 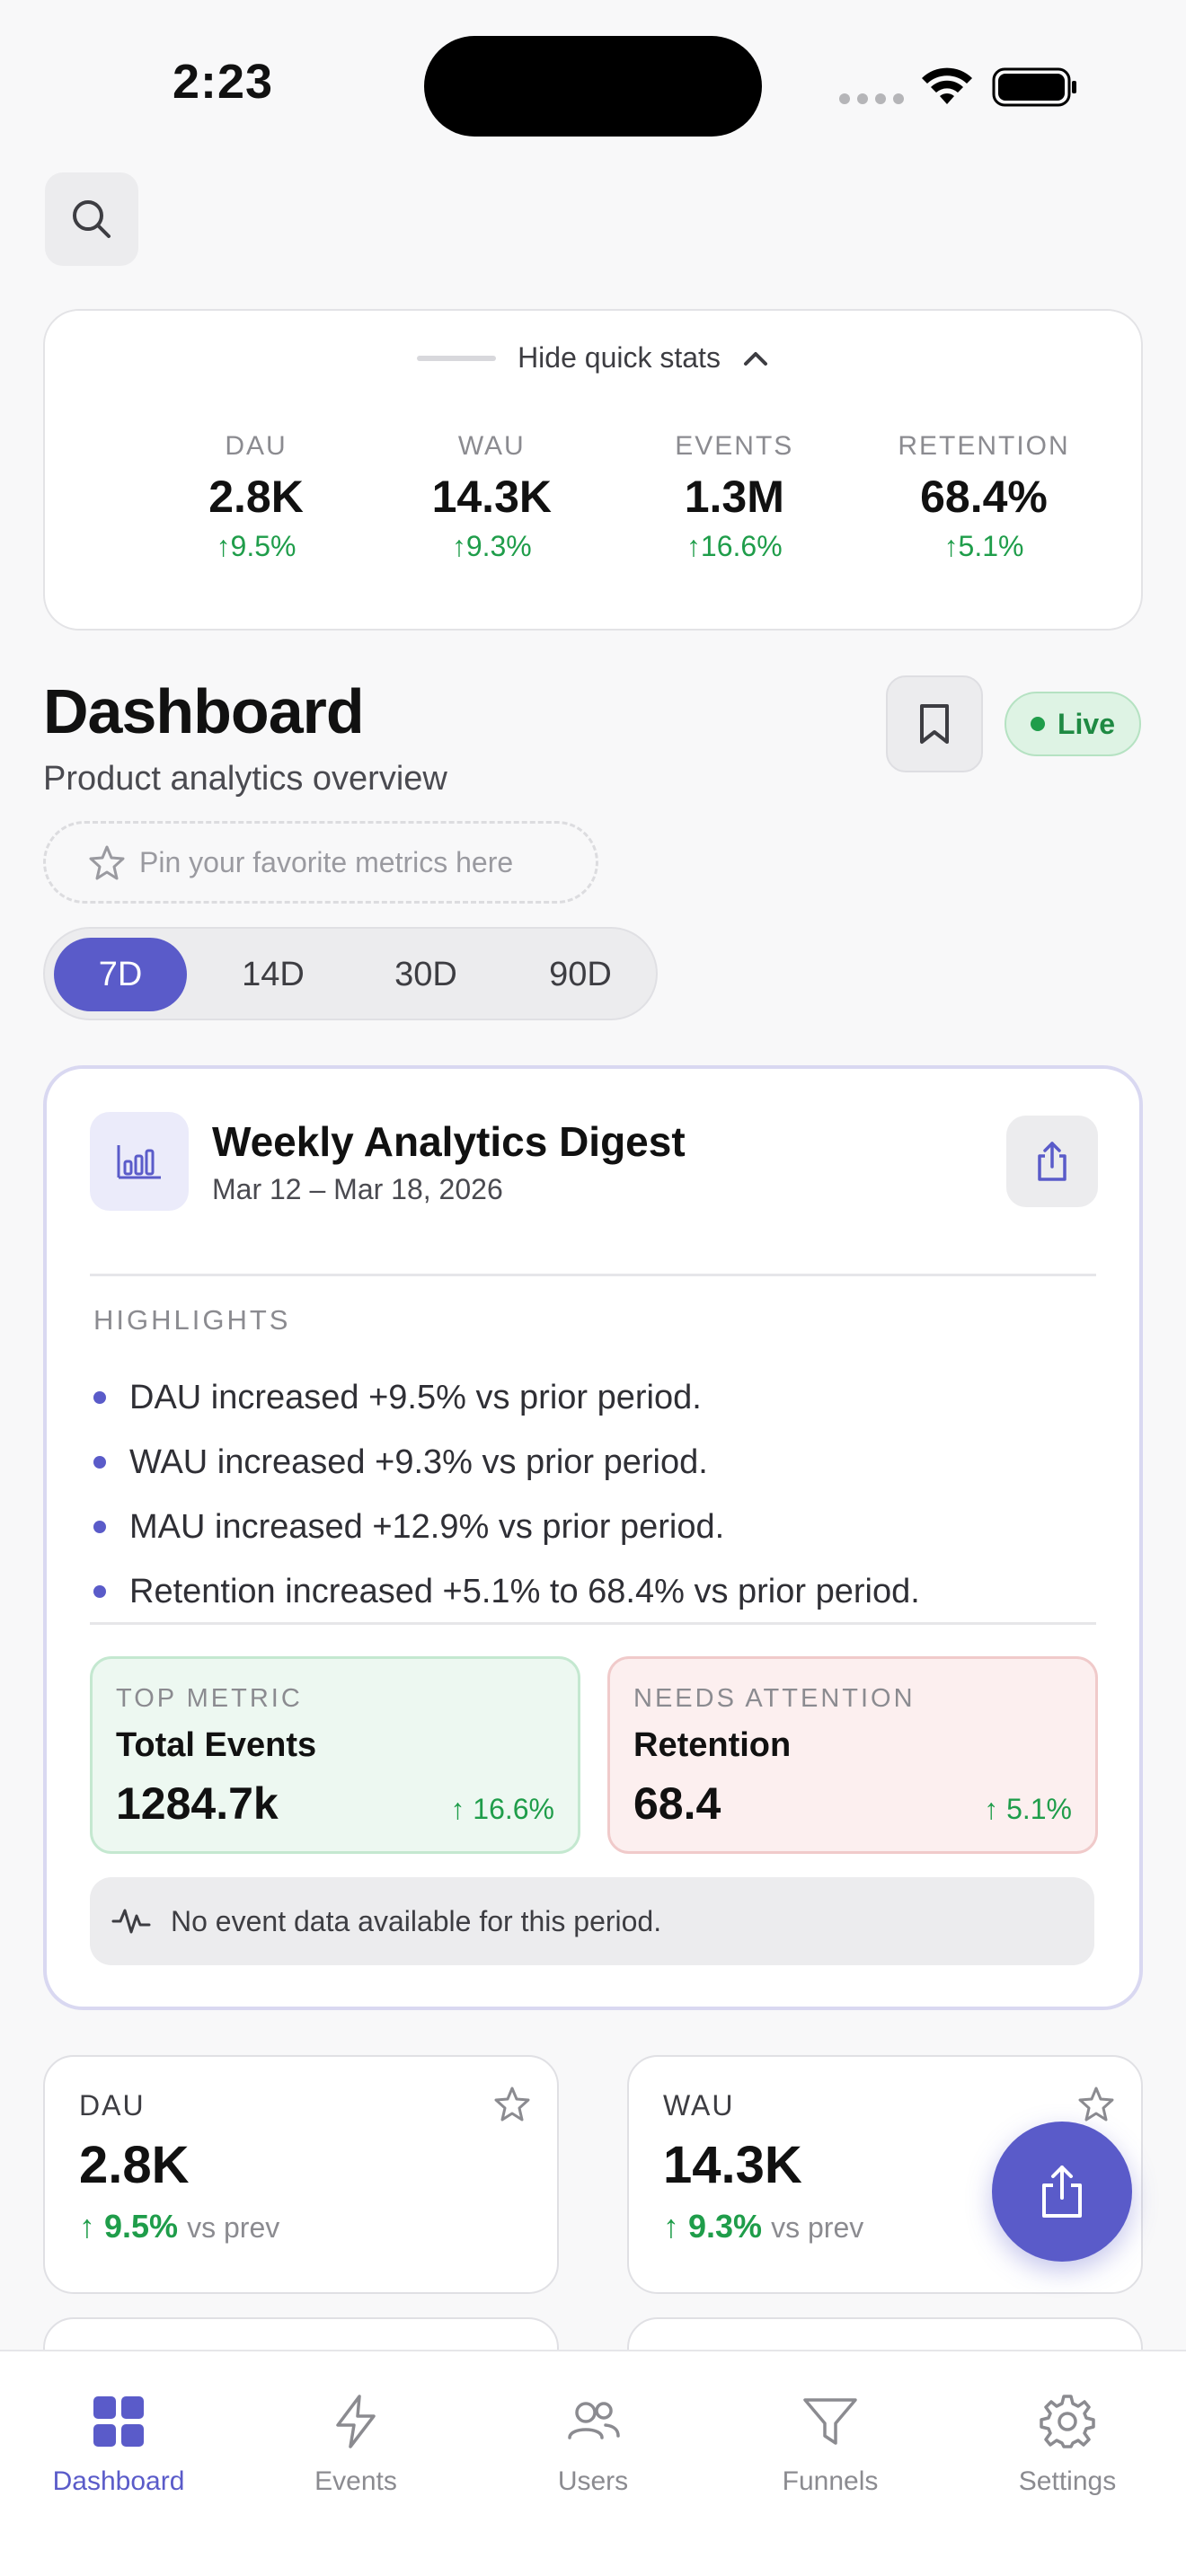 I want to click on metric-card-label: WAU, so click(x=699, y=2105).